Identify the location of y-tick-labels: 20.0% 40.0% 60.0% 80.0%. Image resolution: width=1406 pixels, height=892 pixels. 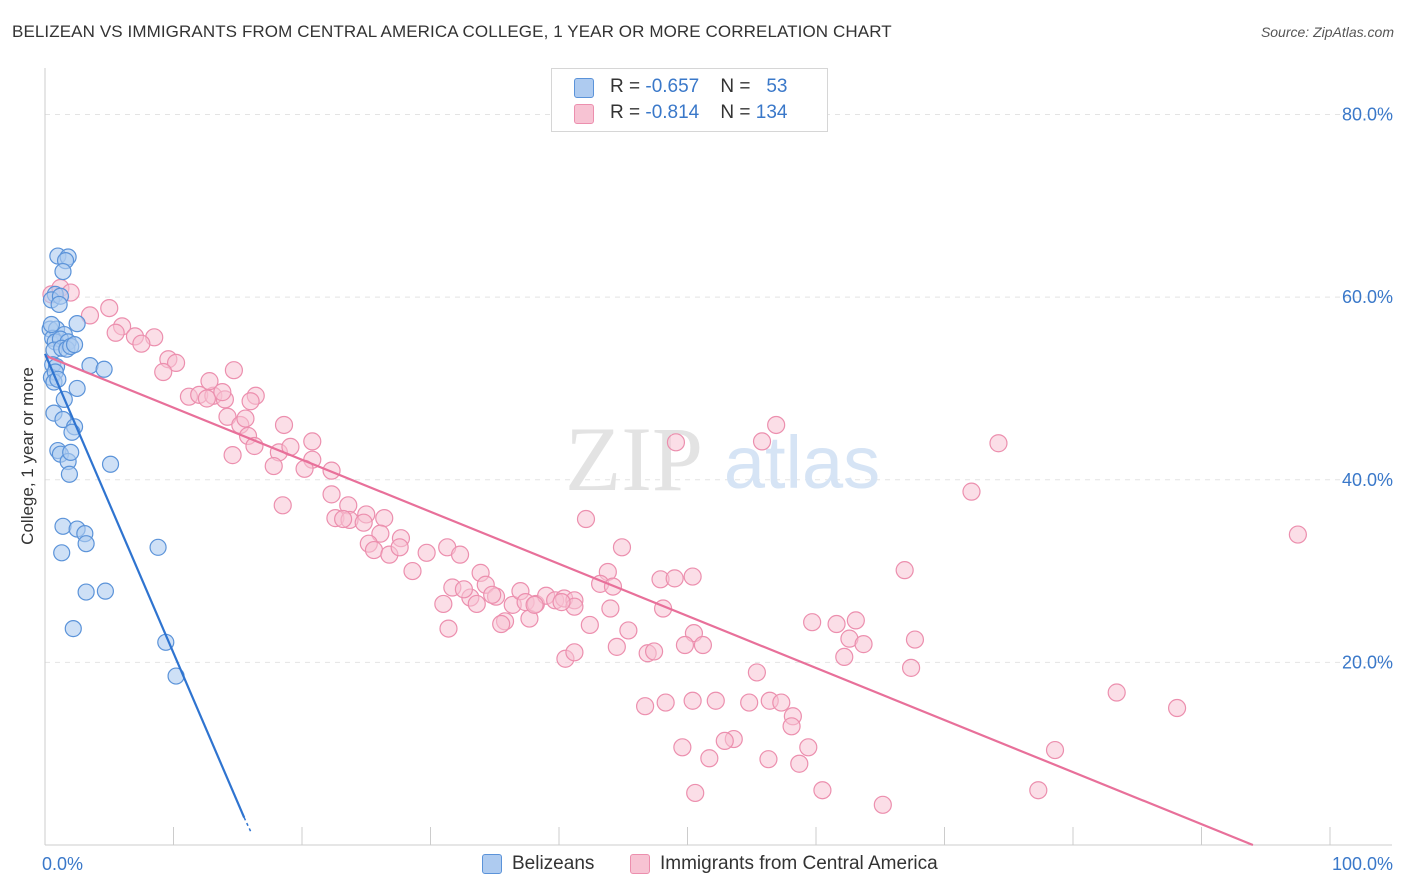
(1367, 389).